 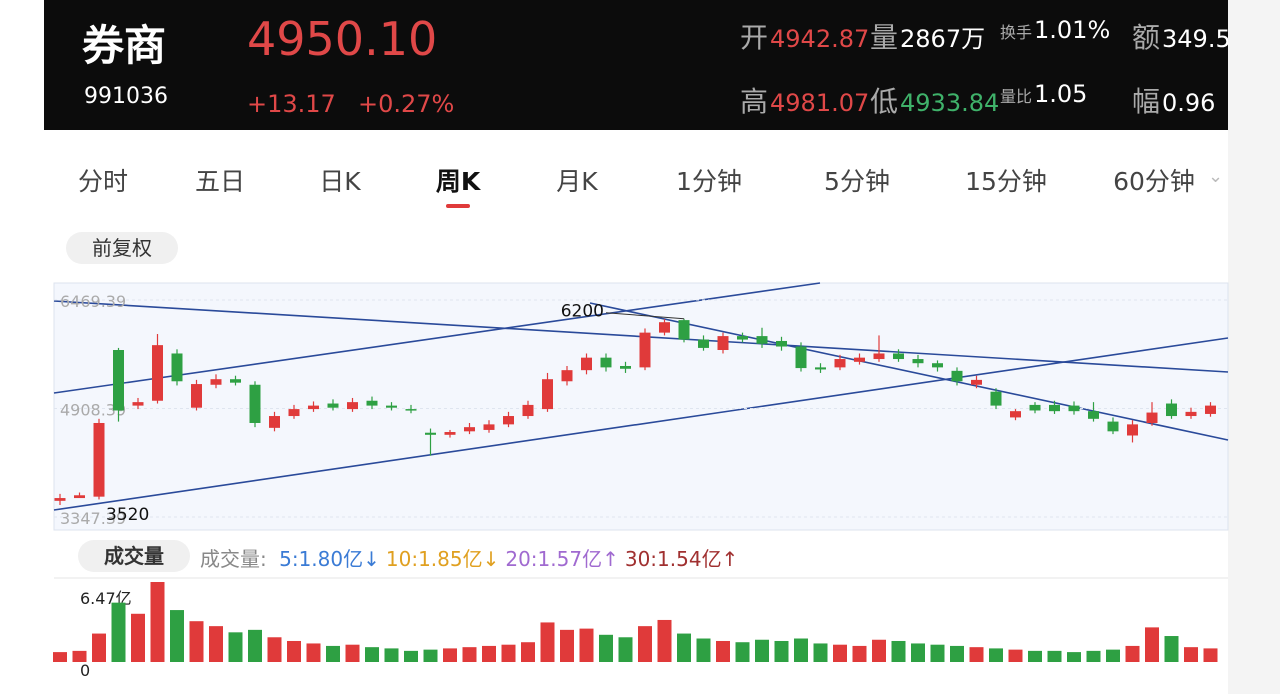 What do you see at coordinates (93, 301) in the screenshot?
I see `y-tick-label: 6469.39` at bounding box center [93, 301].